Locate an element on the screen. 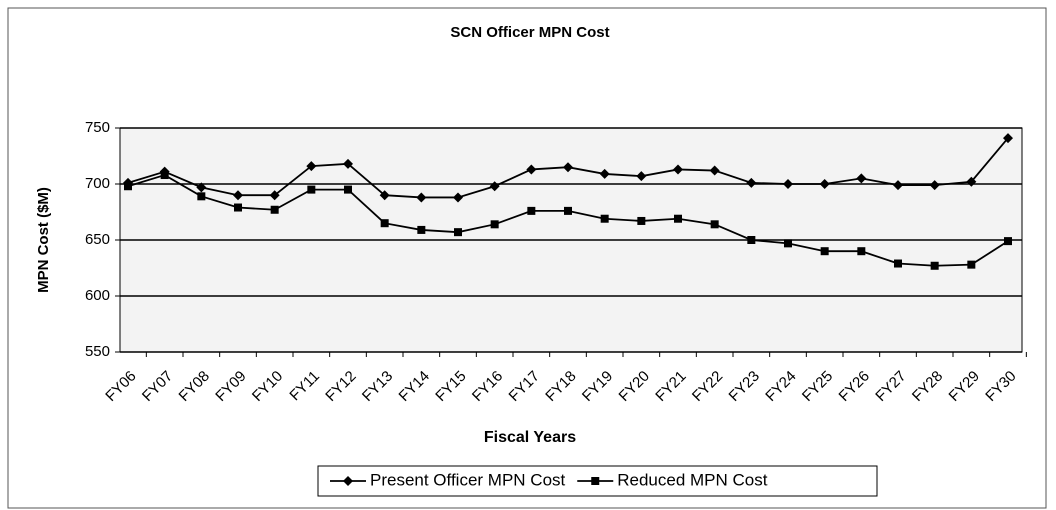 This screenshot has height=510, width=1056. legend-label: Reduced MPN Cost is located at coordinates (692, 479).